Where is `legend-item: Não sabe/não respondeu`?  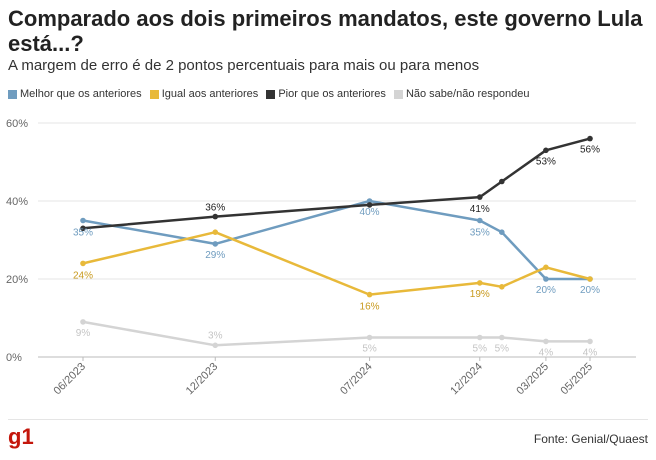
legend-item: Não sabe/não respondeu is located at coordinates (461, 94).